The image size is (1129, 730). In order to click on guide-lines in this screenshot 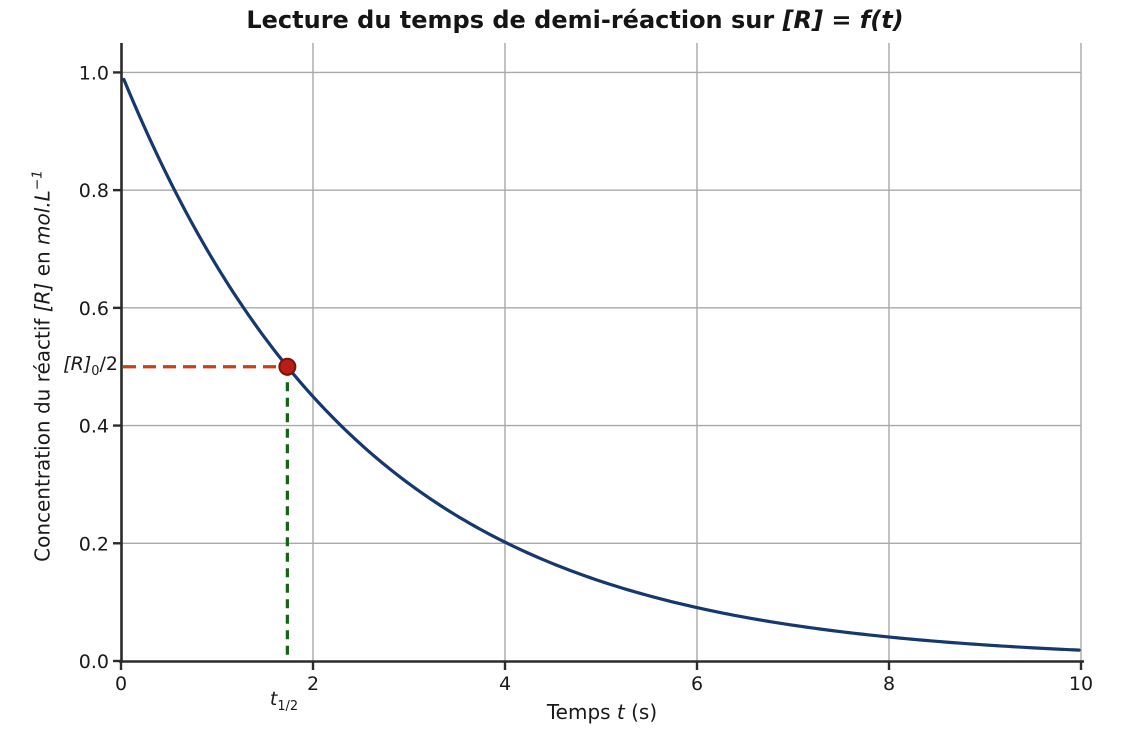, I will do `click(206, 513)`.